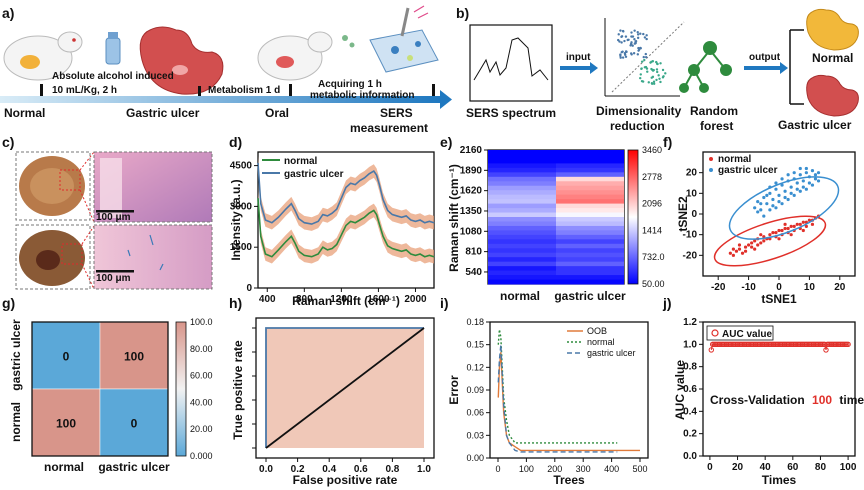 The height and width of the screenshot is (490, 864). What do you see at coordinates (134, 467) in the screenshot?
I see `g-xlabel-ulcer: gastric ulcer` at bounding box center [134, 467].